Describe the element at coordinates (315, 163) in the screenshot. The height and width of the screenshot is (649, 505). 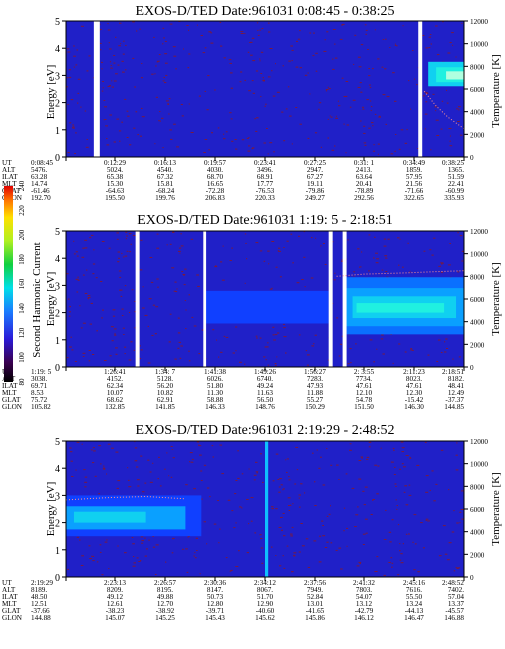
I see `ephemeris-cell: 0:27:25` at that location.